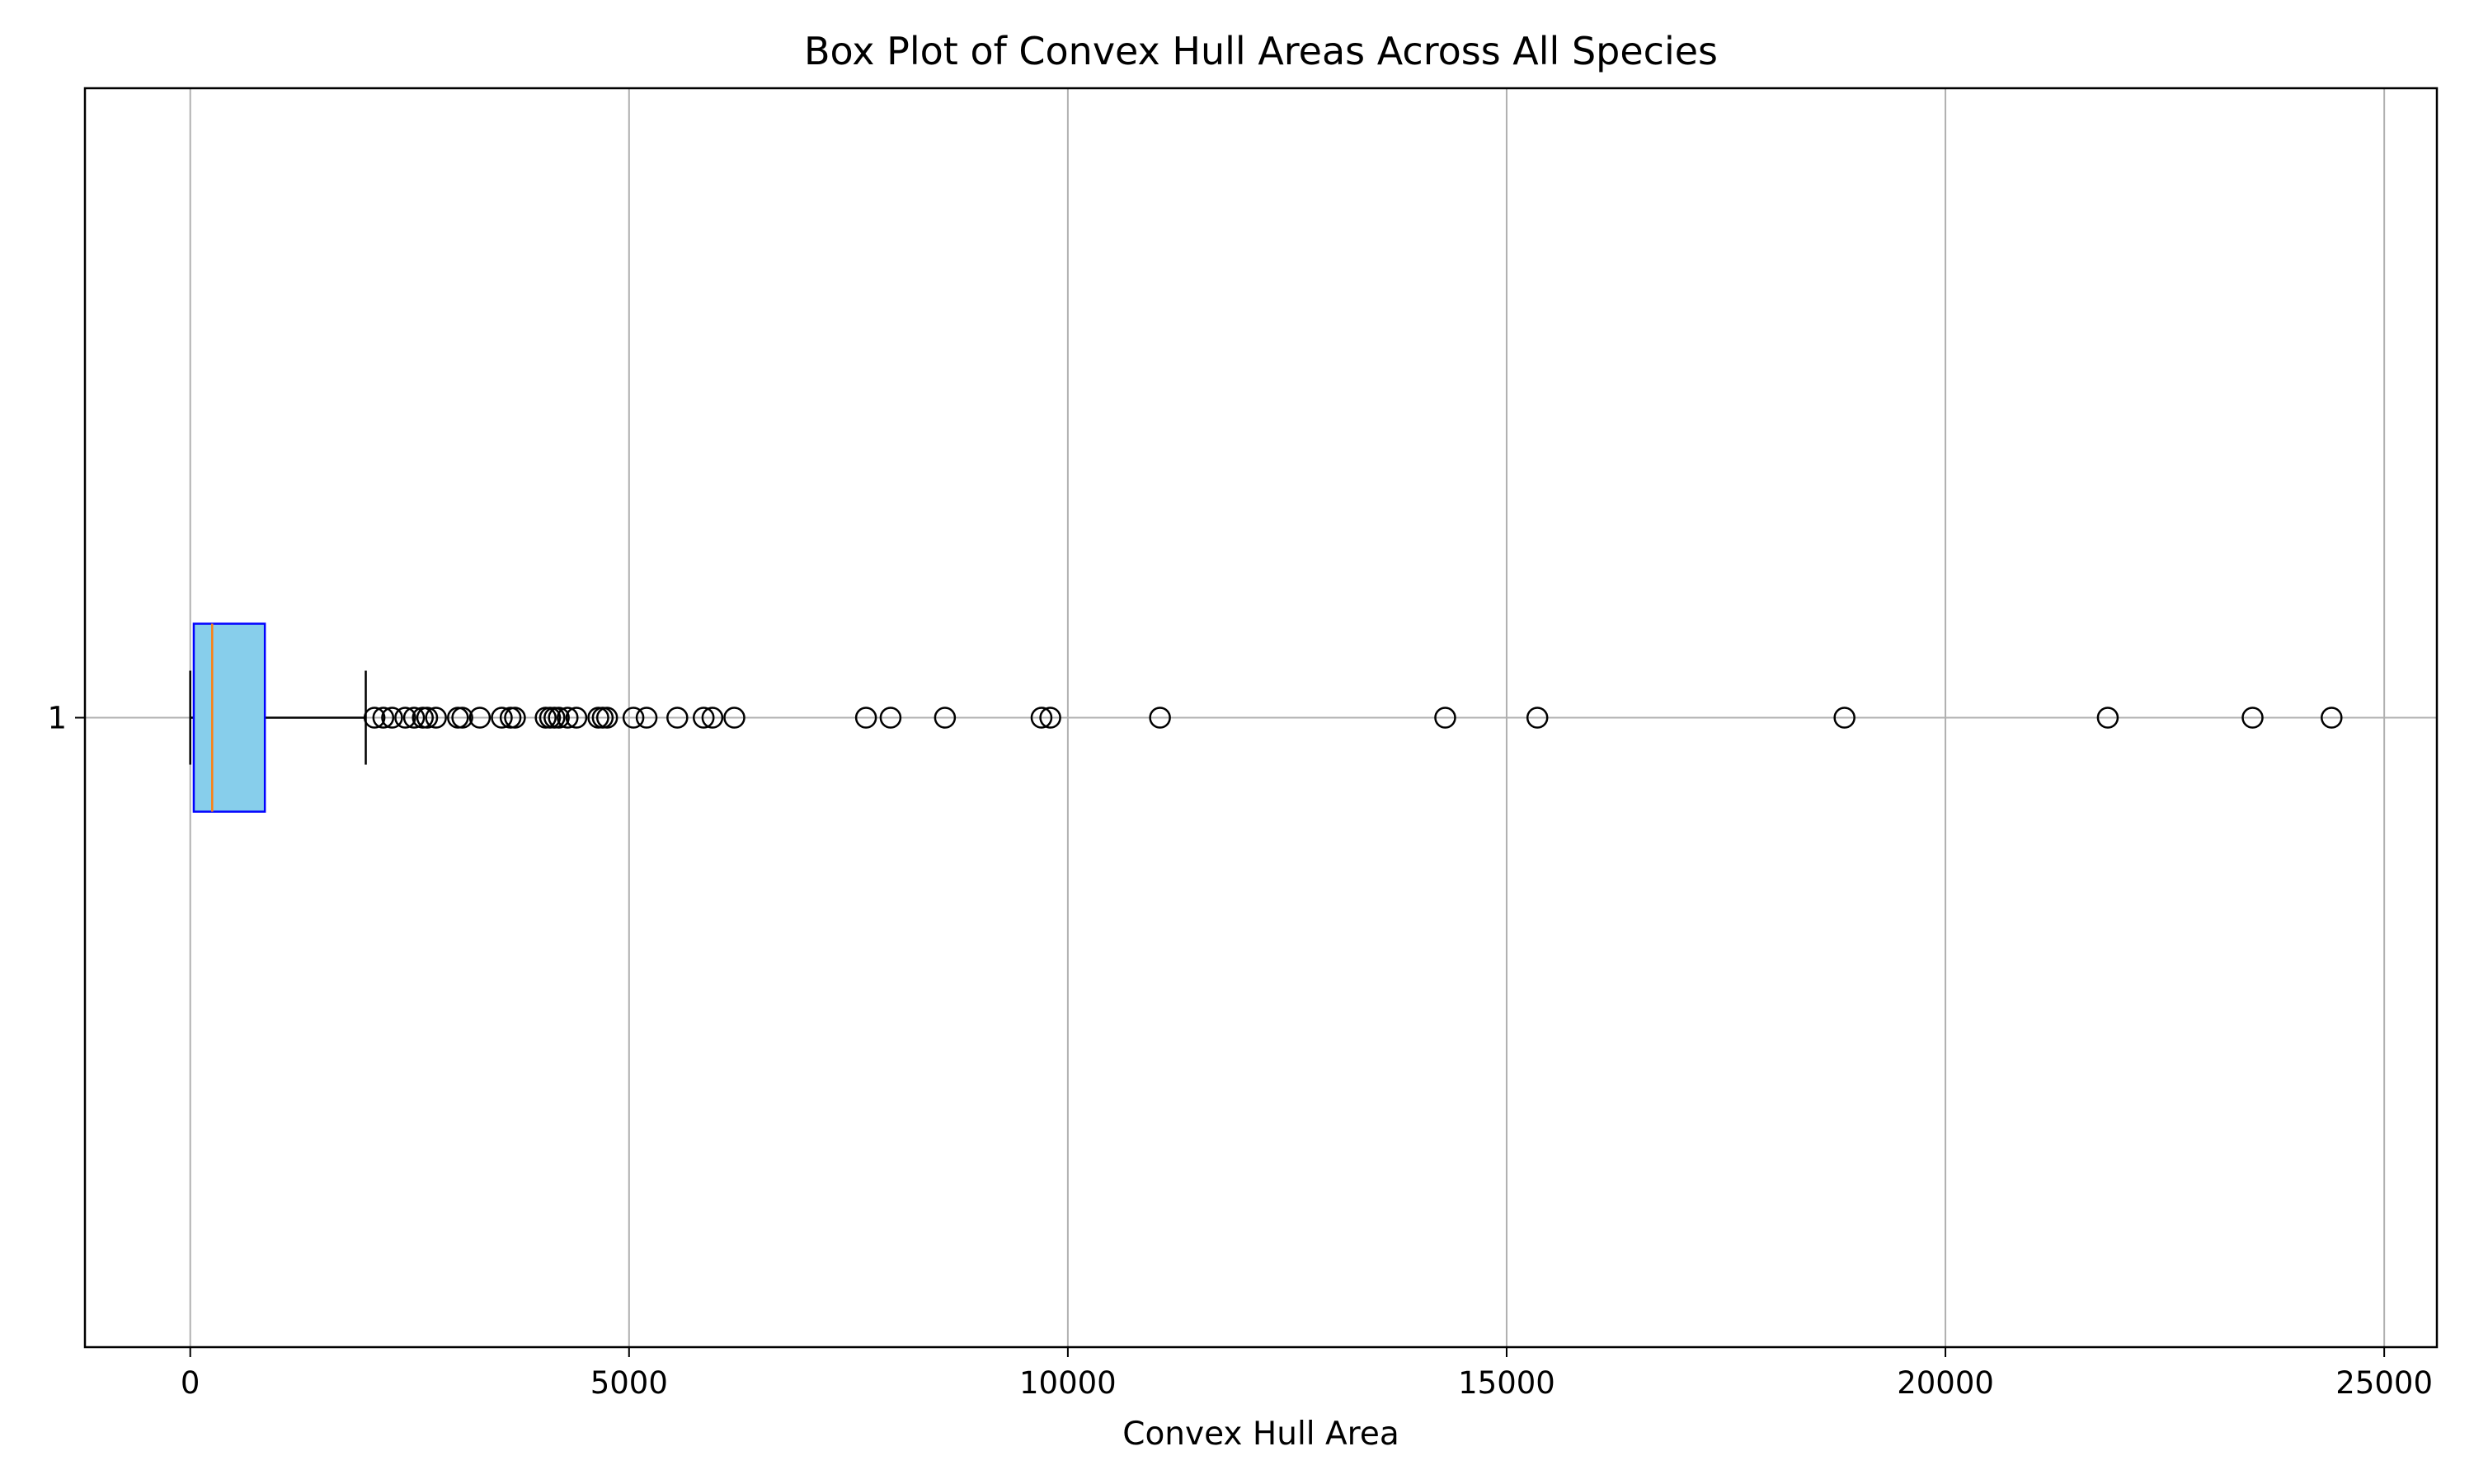 Image resolution: width=2474 pixels, height=1484 pixels. I want to click on x-tick-label: 5000, so click(629, 1383).